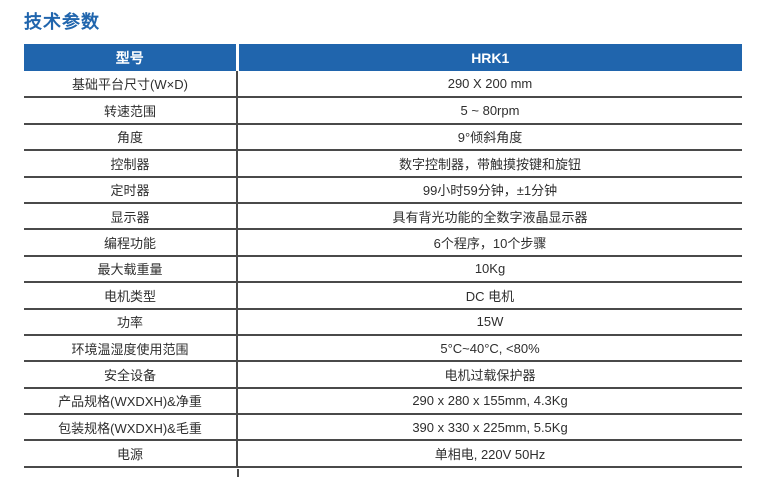  Describe the element at coordinates (238, 473) in the screenshot. I see `column-divider-stub` at that location.